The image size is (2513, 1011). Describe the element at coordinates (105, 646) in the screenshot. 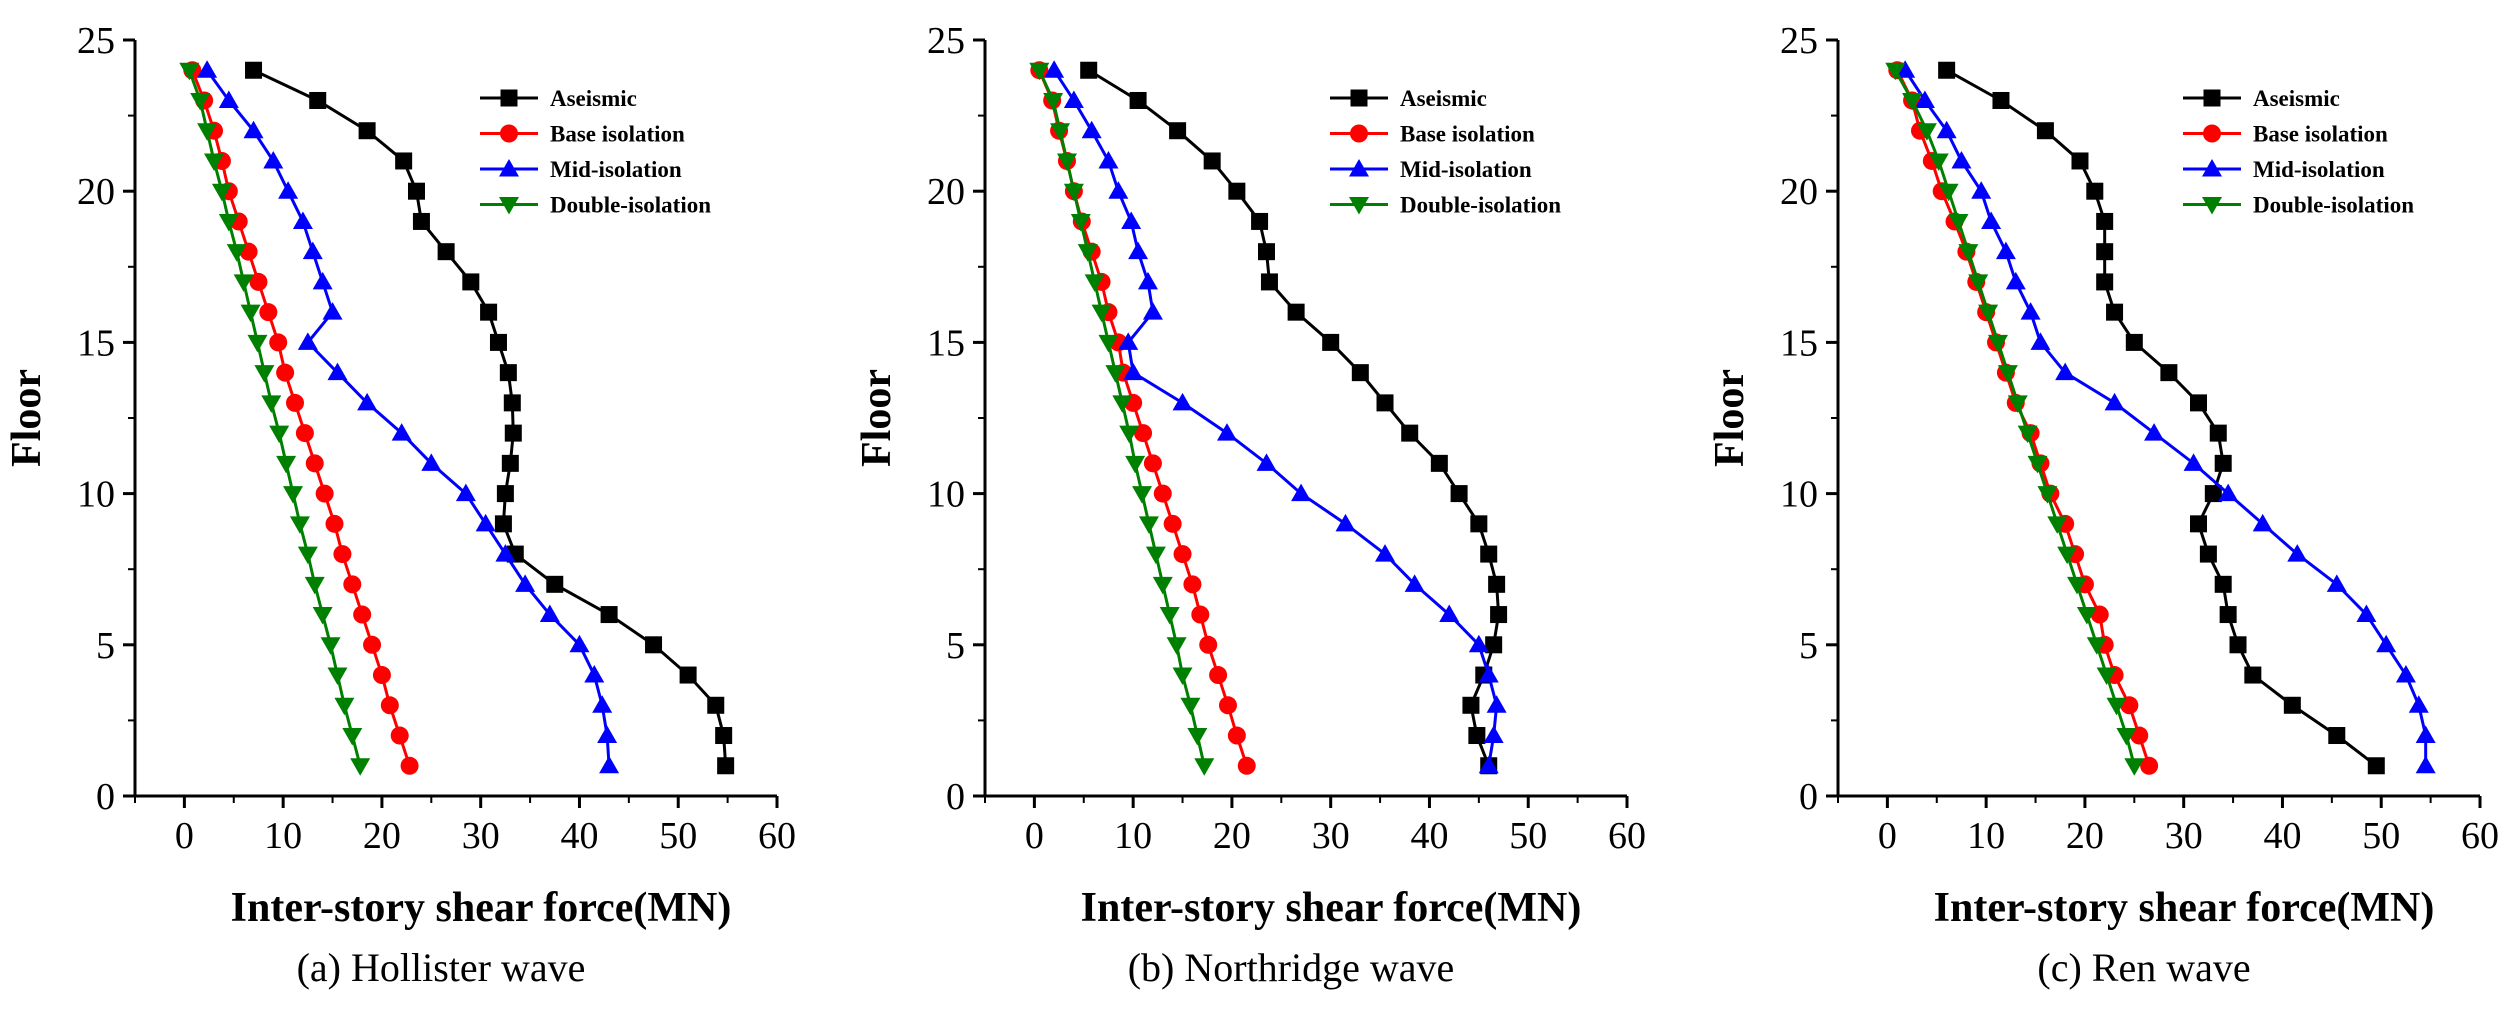

I see `y-tick-label: 5` at that location.